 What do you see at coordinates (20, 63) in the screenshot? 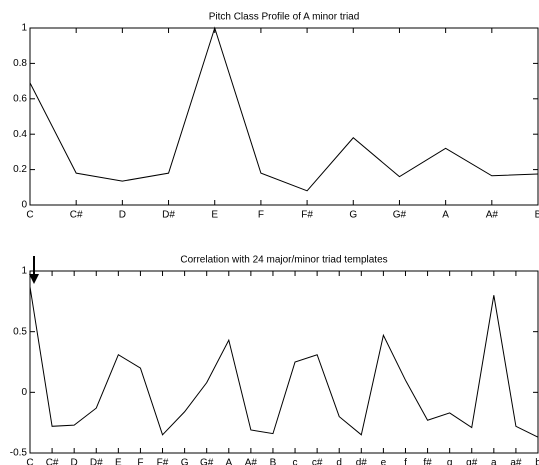
I see `y-tick-label: 0.8` at bounding box center [20, 63].